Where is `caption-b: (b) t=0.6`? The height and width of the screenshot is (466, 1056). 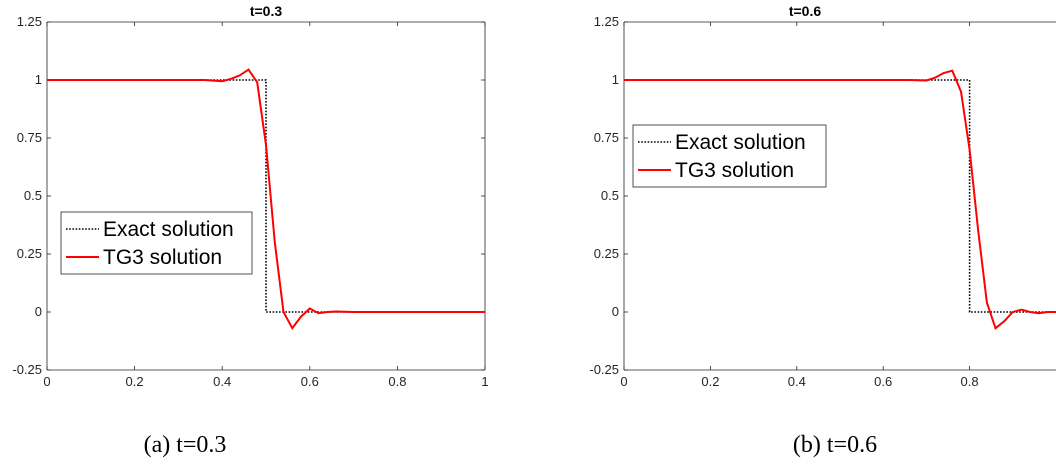 caption-b: (b) t=0.6 is located at coordinates (835, 445).